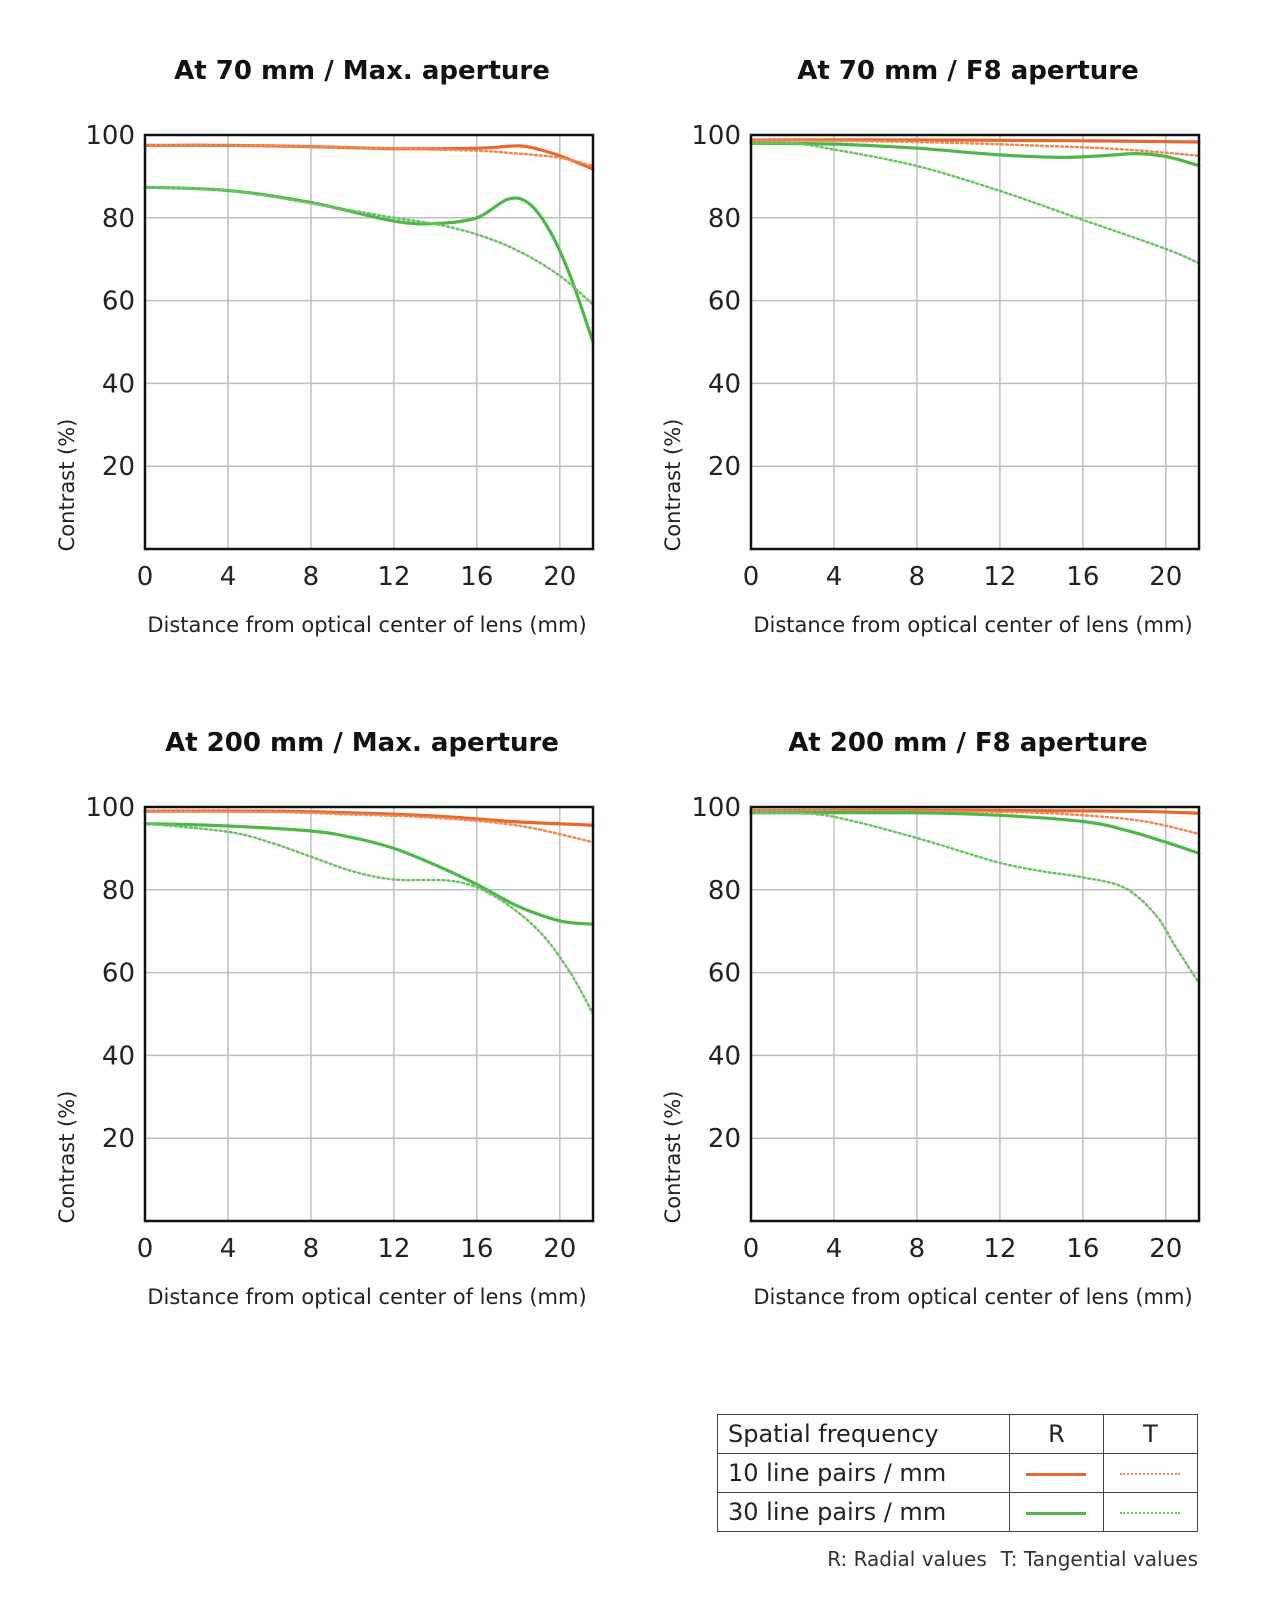 This screenshot has width=1280, height=1600. I want to click on legend-row-label: 30 line pairs / mm, so click(863, 1512).